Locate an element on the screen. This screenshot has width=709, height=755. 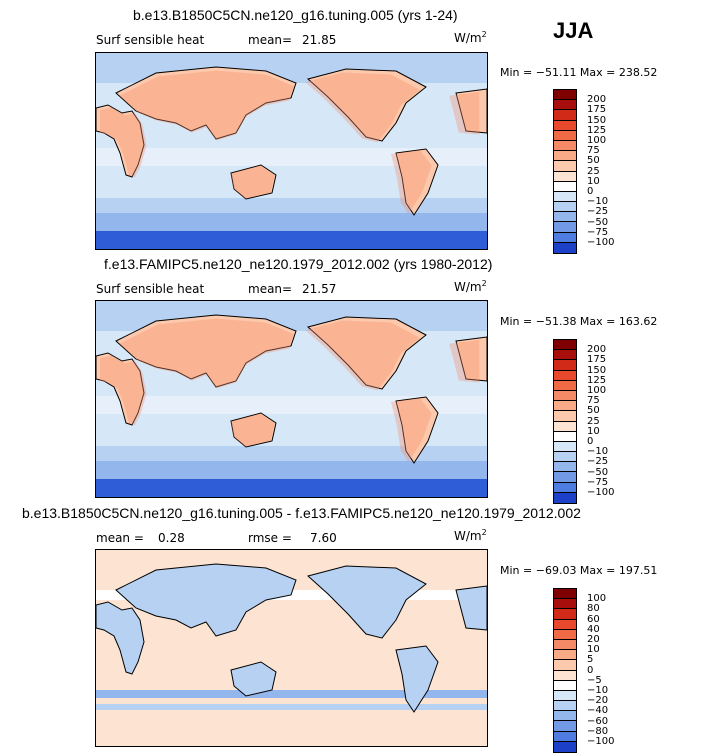
colorbar-tick-label: 40 is located at coordinates (593, 629).